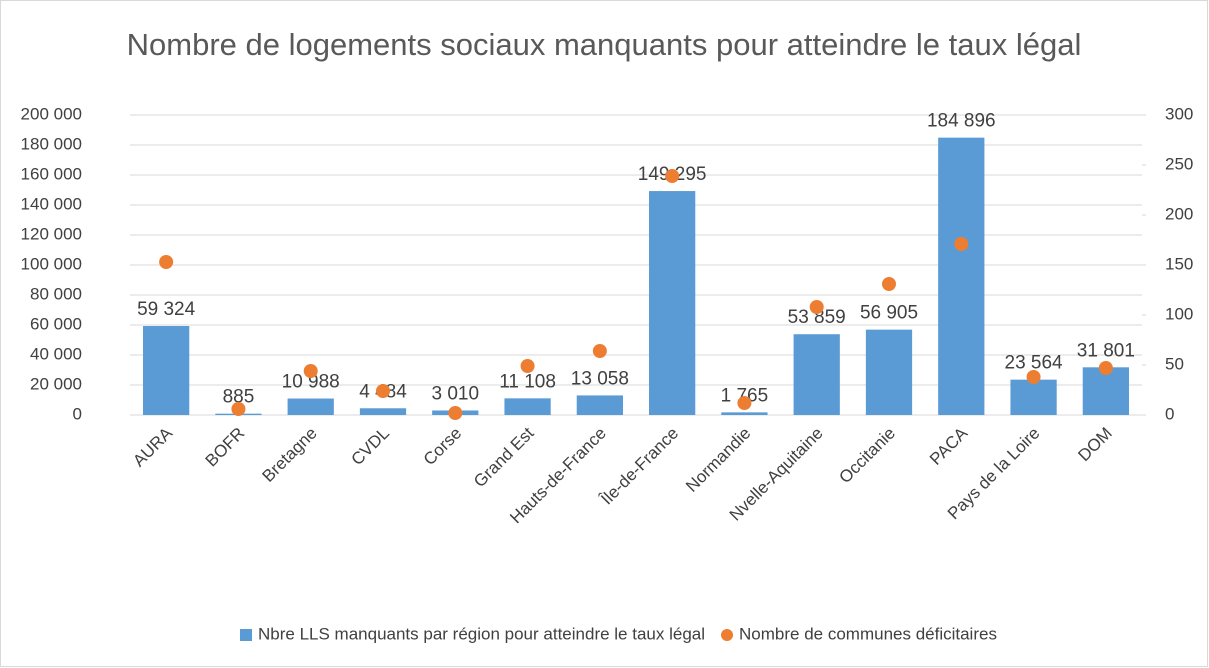  What do you see at coordinates (56, 323) in the screenshot?
I see `y-tick-label: 60 000` at bounding box center [56, 323].